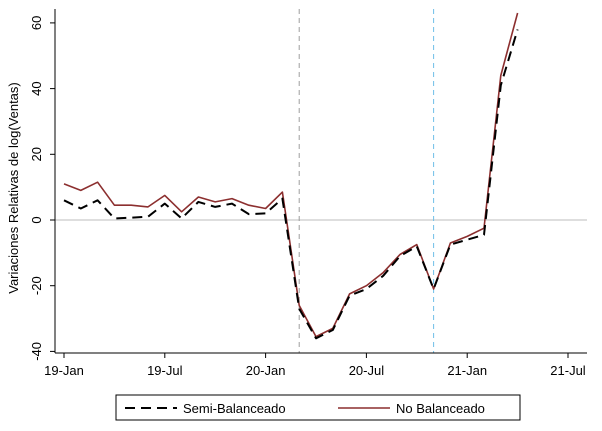 This screenshot has height=431, width=602. I want to click on legend: Semi-Balanceado No Balanceado, so click(318, 407).